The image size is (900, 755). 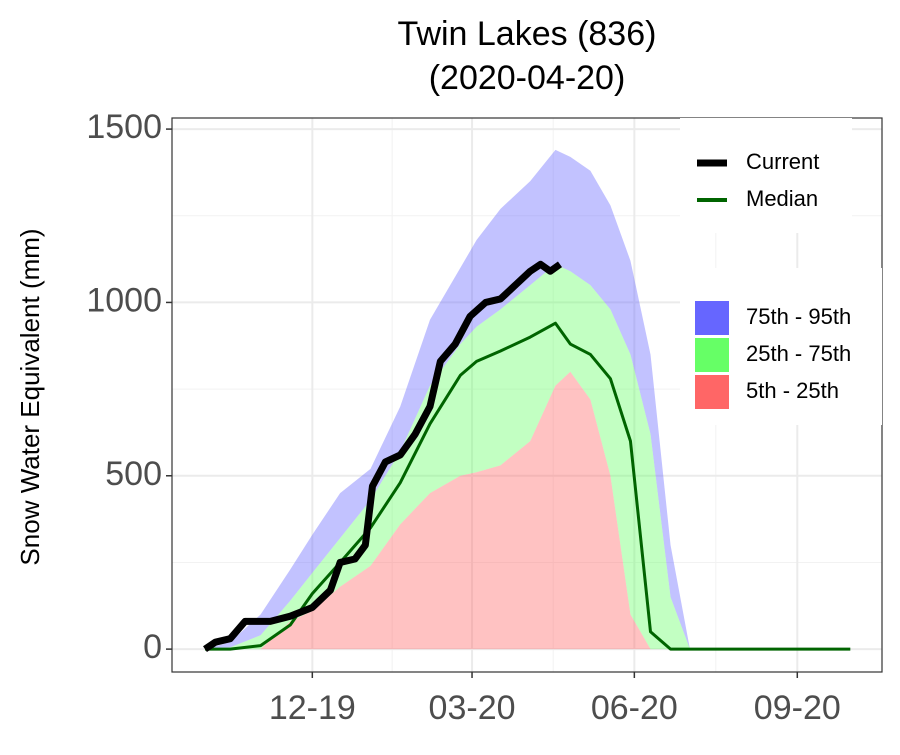 I want to click on x-tick-label: 03-20, so click(x=472, y=708).